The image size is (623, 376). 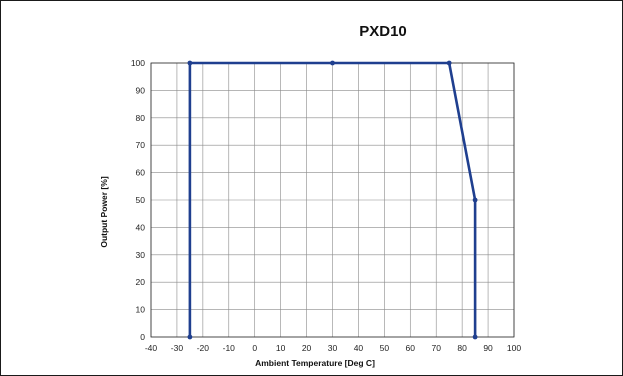 I want to click on chart-title: PXD10, so click(x=383, y=31).